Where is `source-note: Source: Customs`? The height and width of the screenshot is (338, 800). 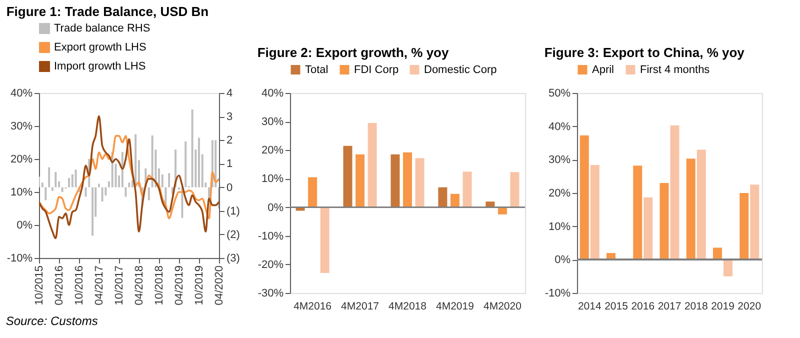
source-note: Source: Customs is located at coordinates (52, 321).